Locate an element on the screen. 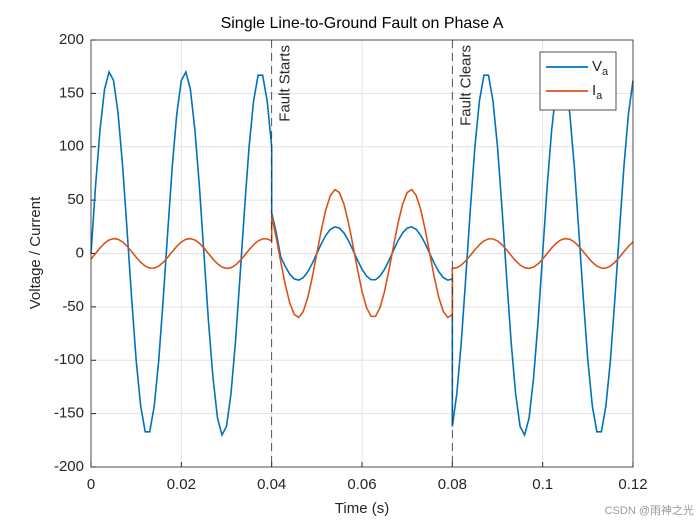 The height and width of the screenshot is (525, 700). x-tick-label: 0.06 is located at coordinates (361, 484).